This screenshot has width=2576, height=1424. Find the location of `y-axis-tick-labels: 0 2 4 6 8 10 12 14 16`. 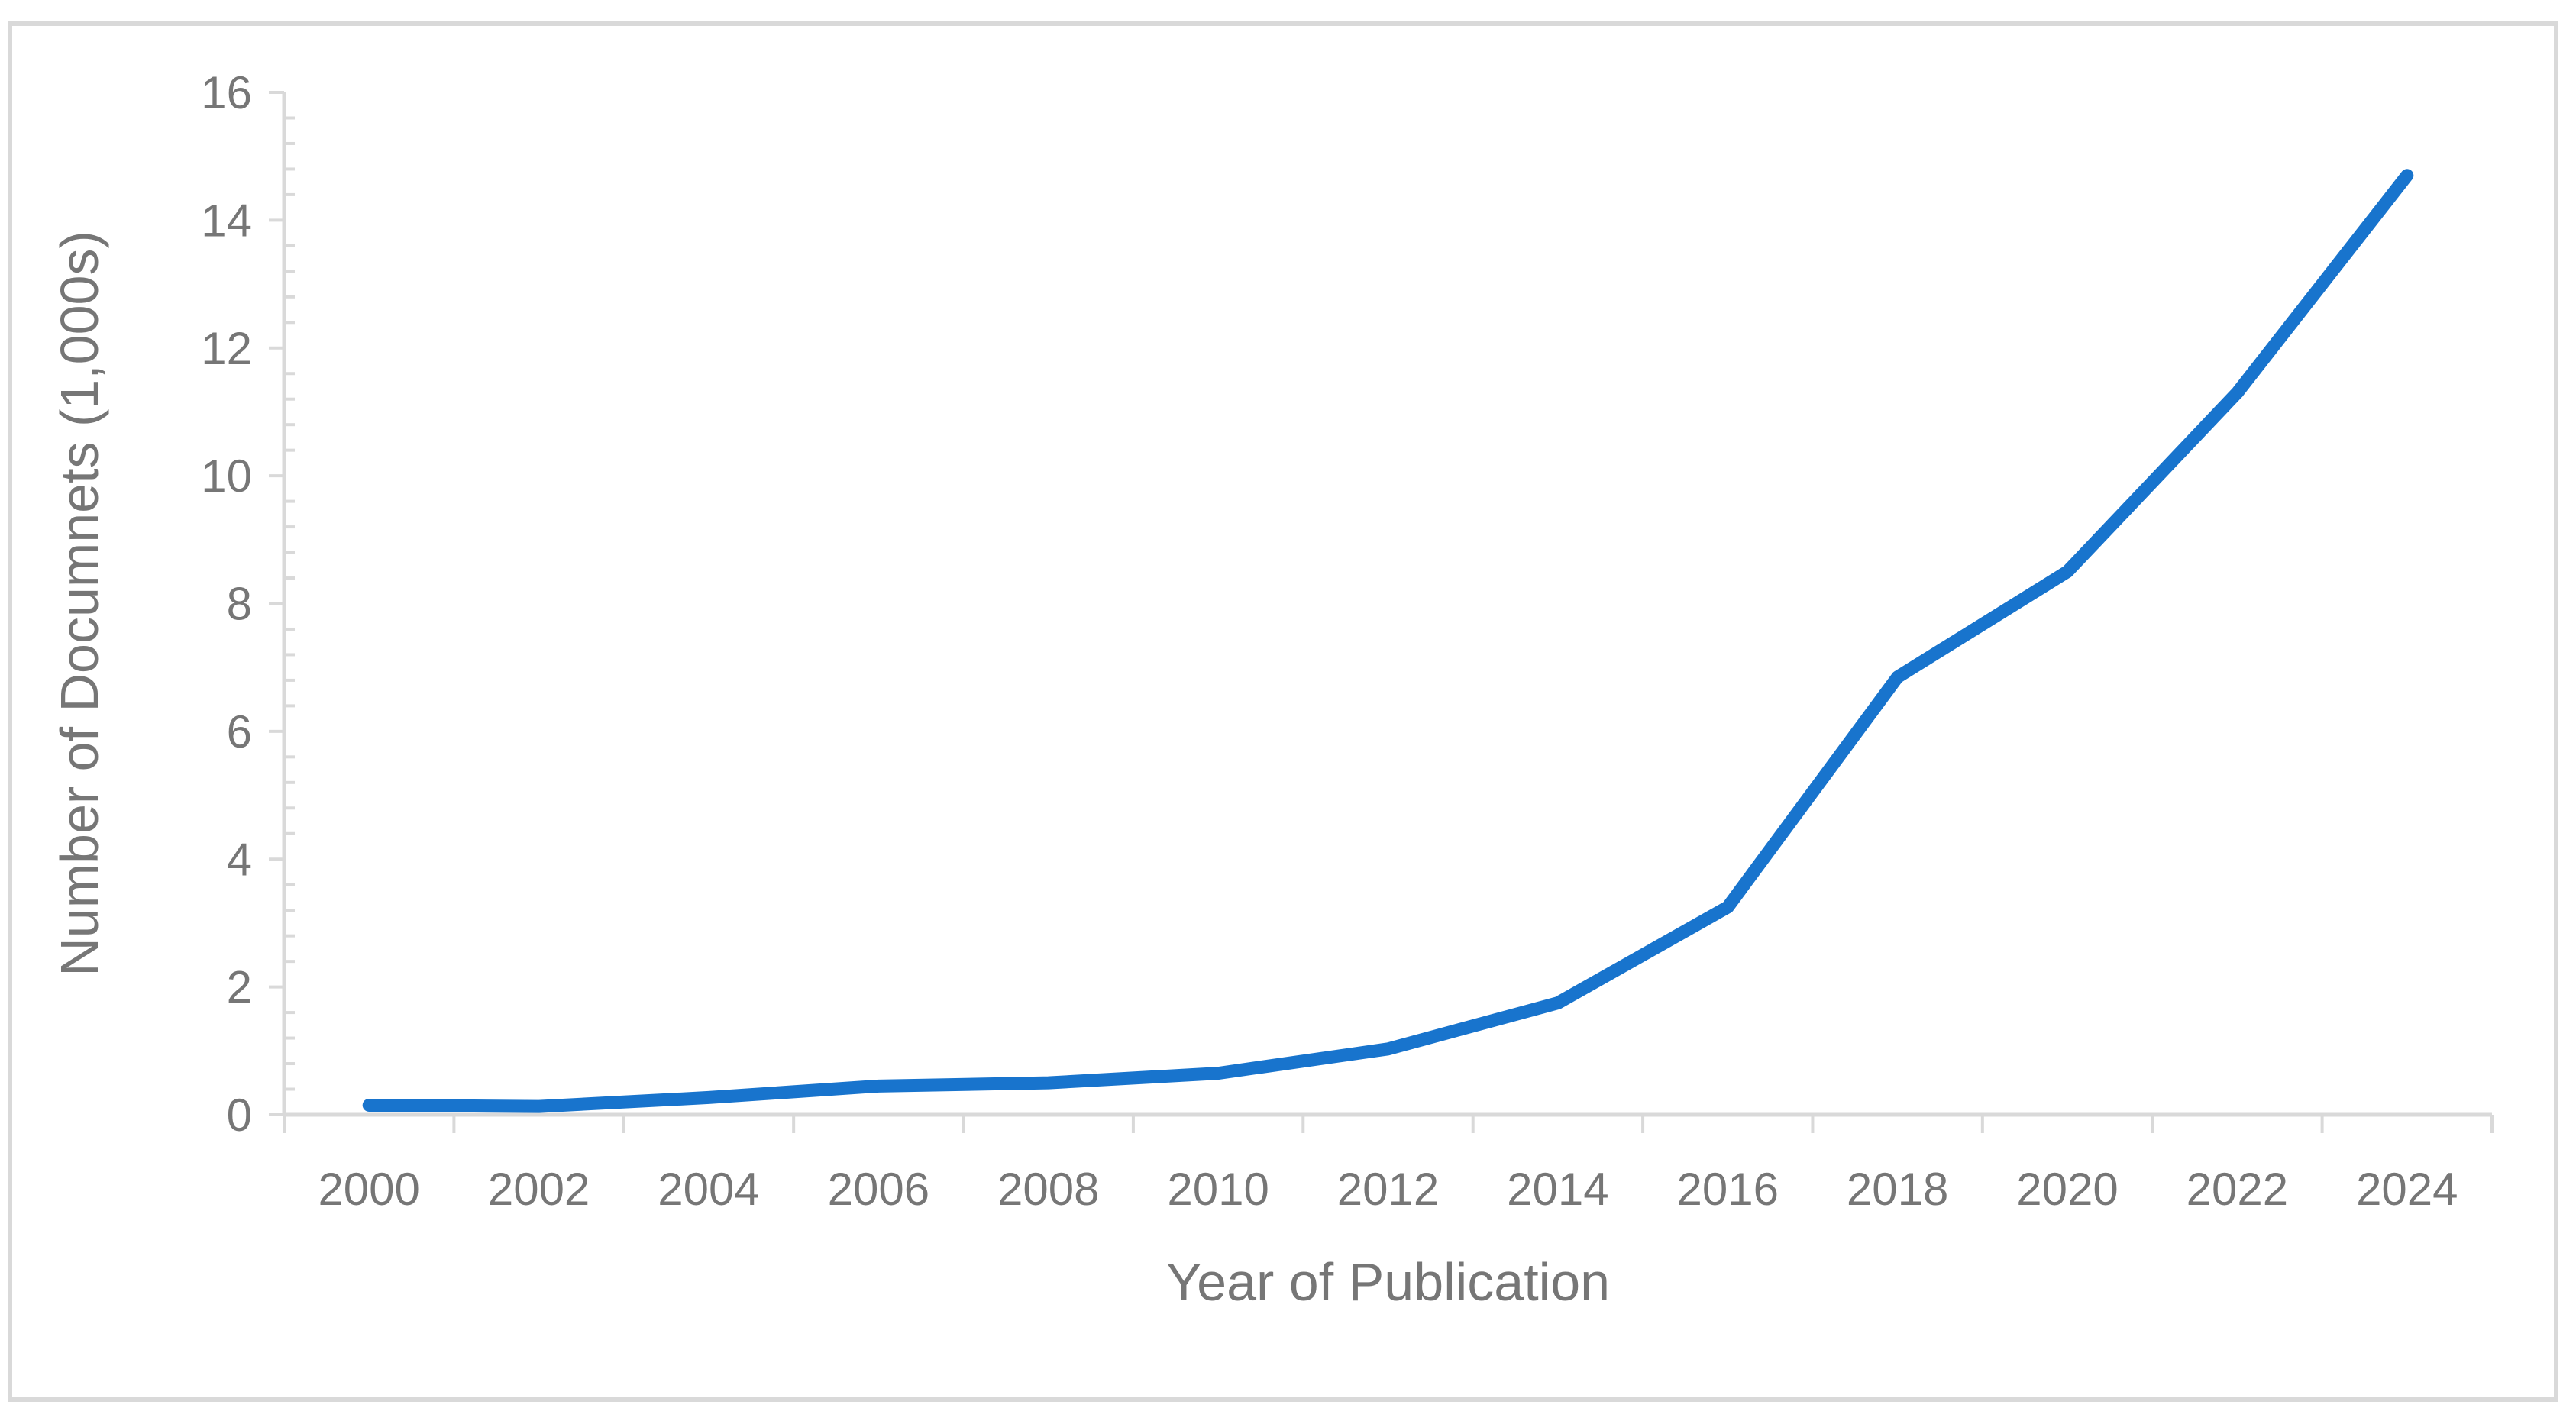

y-axis-tick-labels: 0 2 4 6 8 10 12 14 16 is located at coordinates (227, 604).